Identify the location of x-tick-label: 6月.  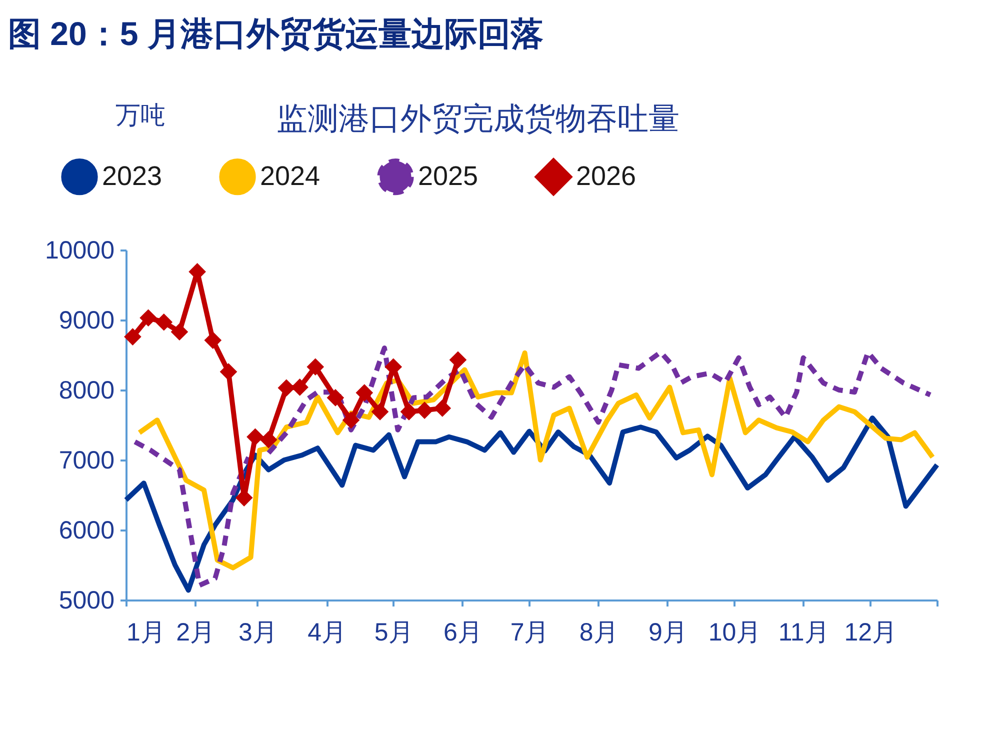
(462, 632).